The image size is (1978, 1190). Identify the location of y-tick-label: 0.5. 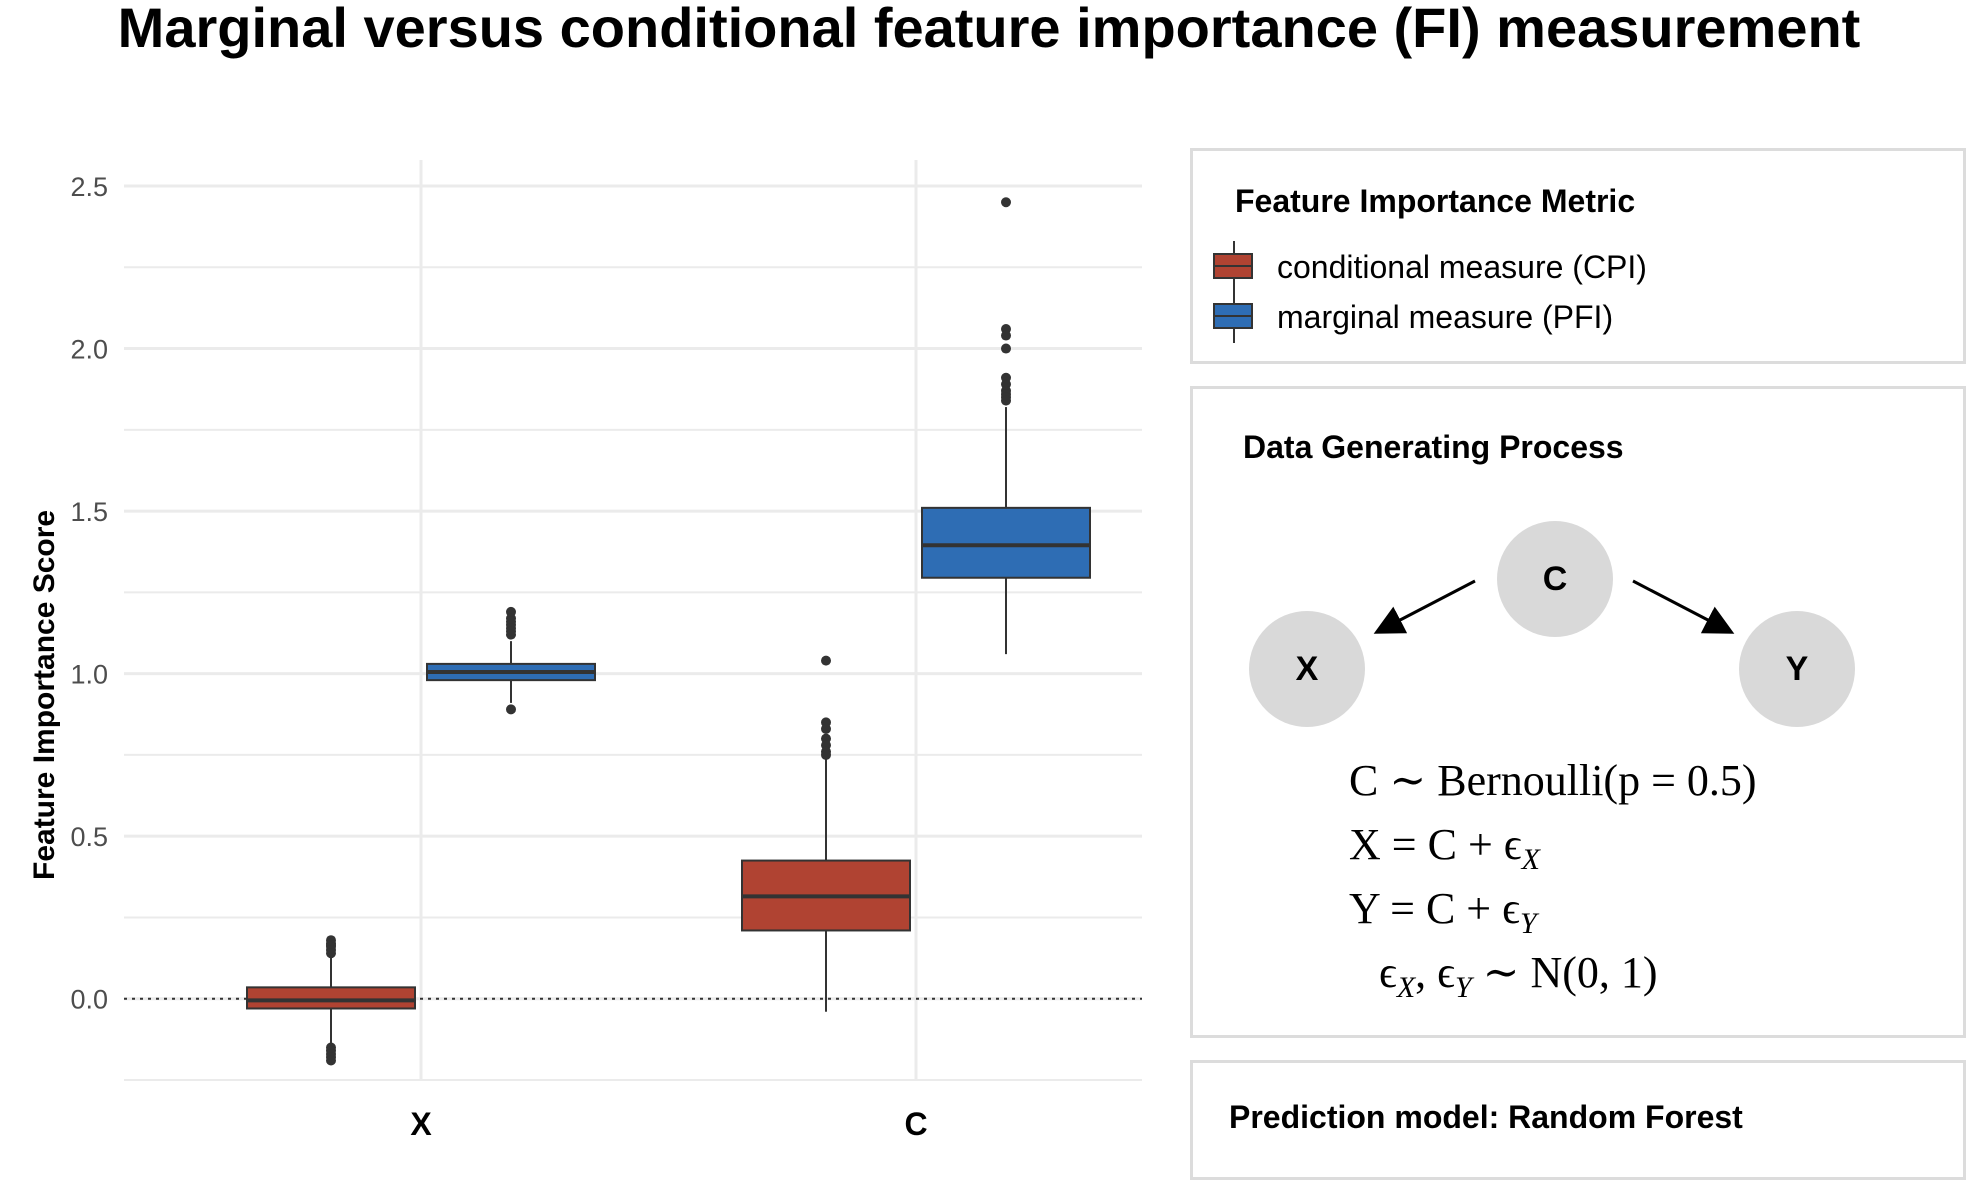
(89, 837).